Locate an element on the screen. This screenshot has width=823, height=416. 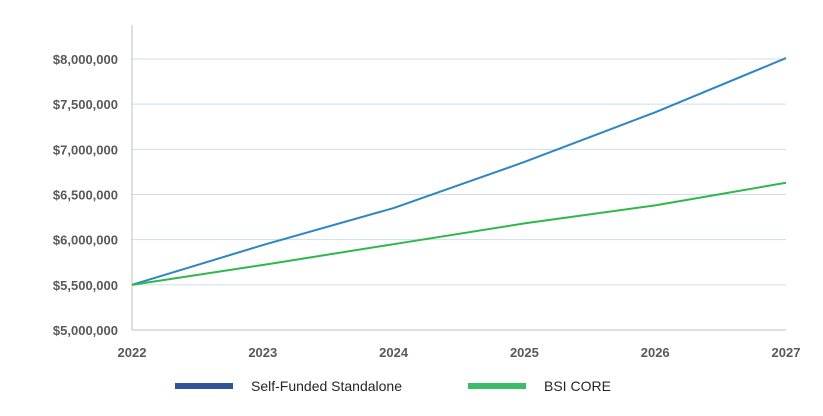
legend-label-bsi-core: BSI CORE is located at coordinates (577, 386).